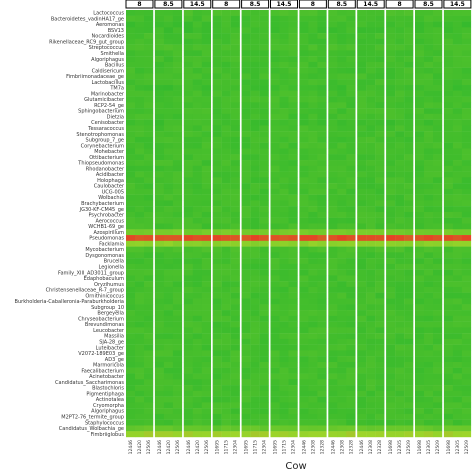 This screenshot has width=474, height=474. What do you see at coordinates (255, 4) in the screenshot?
I see `facet-strip-label: 8.5` at bounding box center [255, 4].